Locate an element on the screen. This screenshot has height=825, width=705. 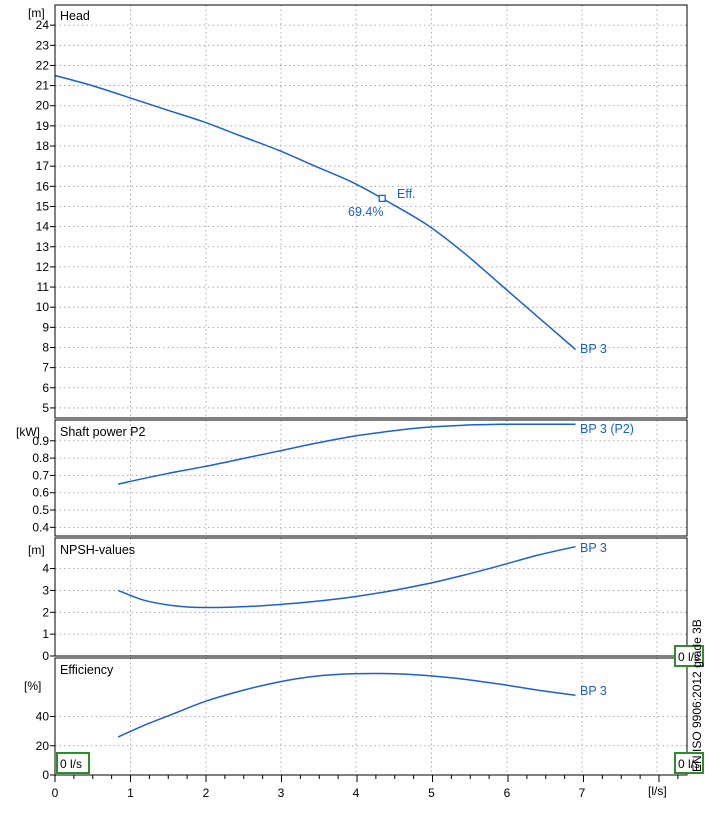
head-ytick-label-9: 14 is located at coordinates (43, 227).